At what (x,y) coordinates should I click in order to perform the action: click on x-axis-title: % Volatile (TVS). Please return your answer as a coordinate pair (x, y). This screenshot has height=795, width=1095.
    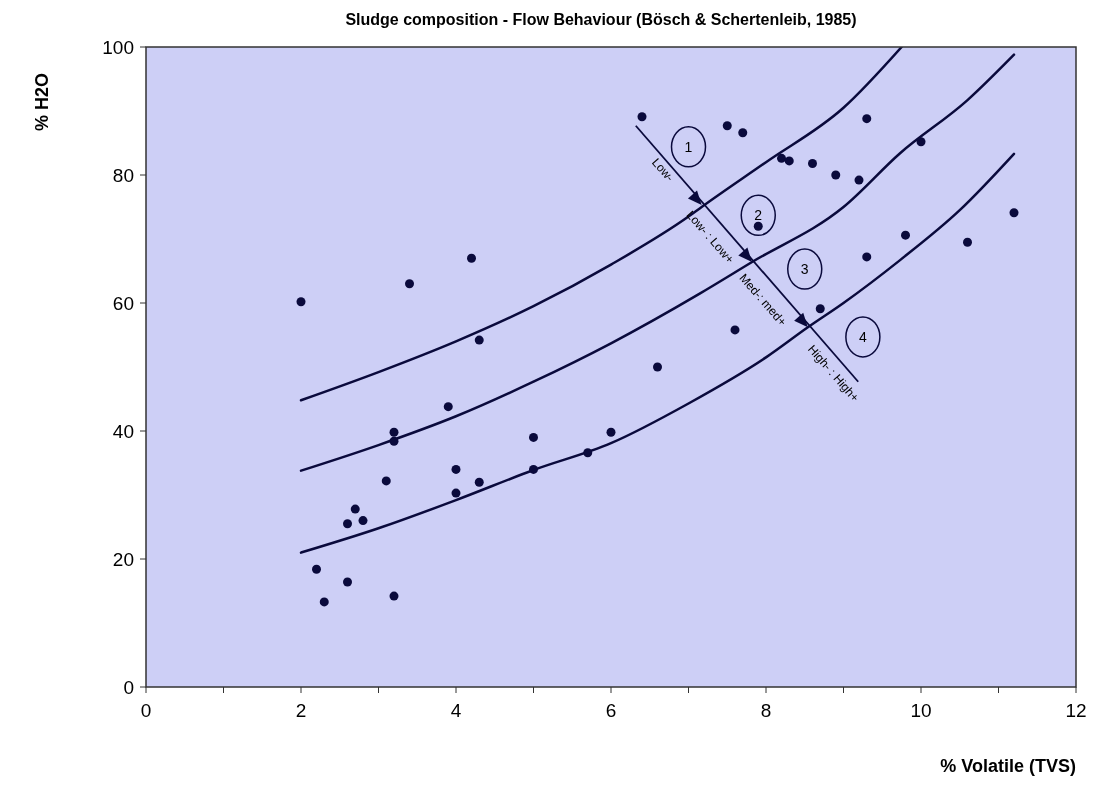
    Looking at the image, I should click on (1008, 766).